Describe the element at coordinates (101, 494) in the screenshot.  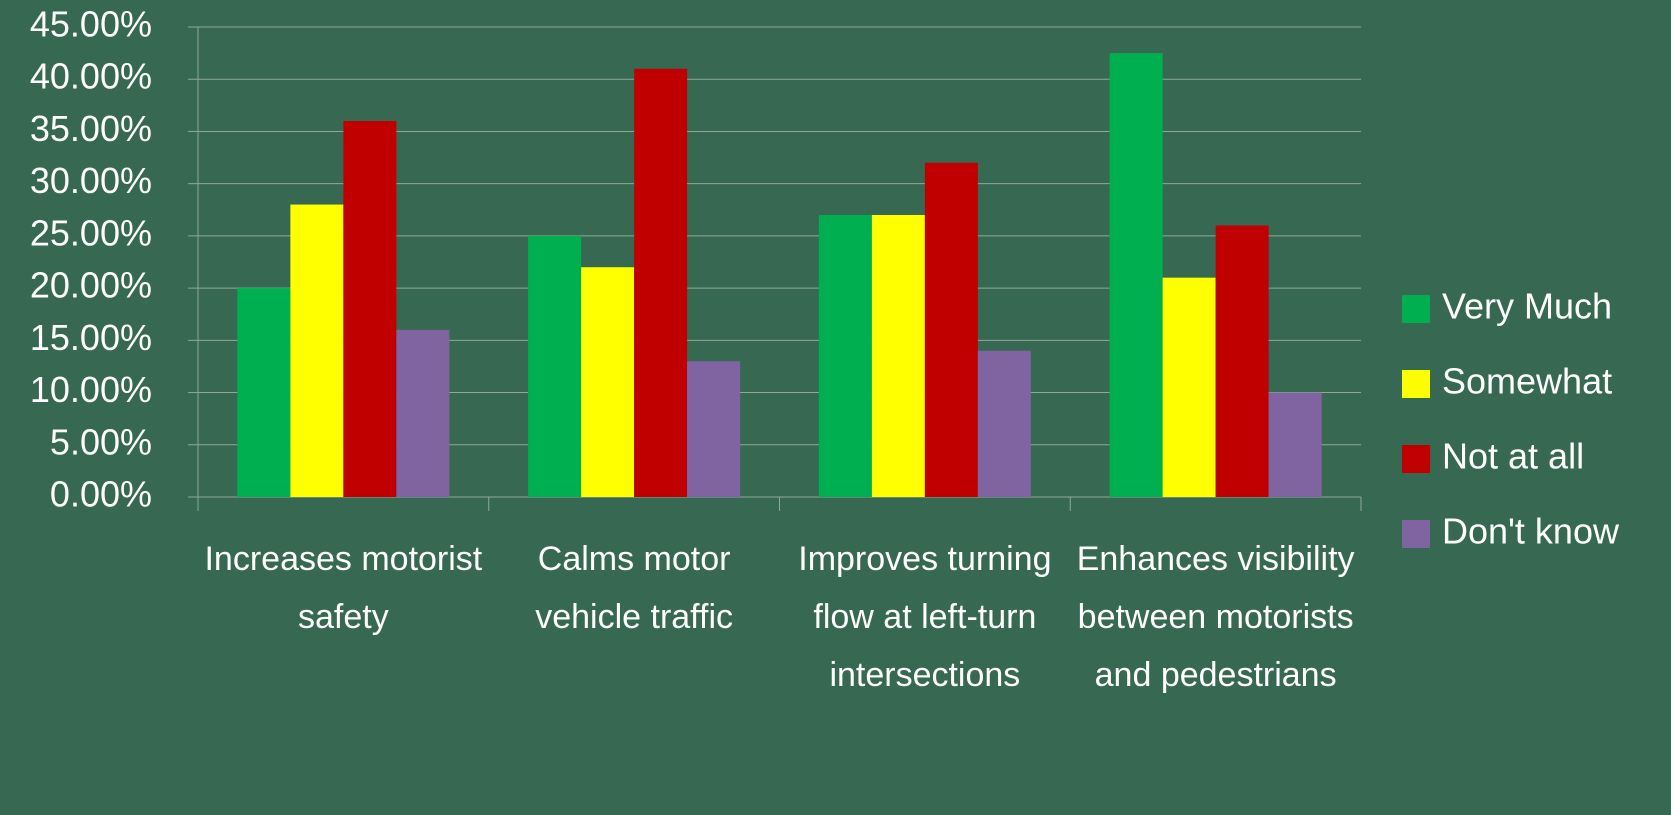
I see `y-tick-label: 0.00%` at that location.